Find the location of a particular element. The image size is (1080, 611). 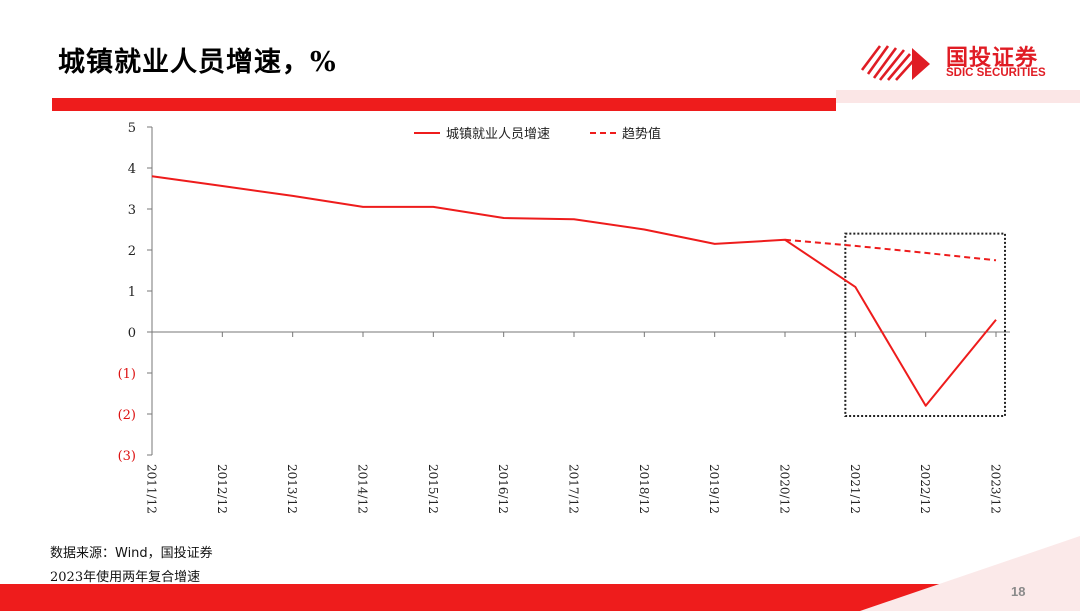

company-logo: 国投证券 SDIC SECURITIES is located at coordinates (962, 61).